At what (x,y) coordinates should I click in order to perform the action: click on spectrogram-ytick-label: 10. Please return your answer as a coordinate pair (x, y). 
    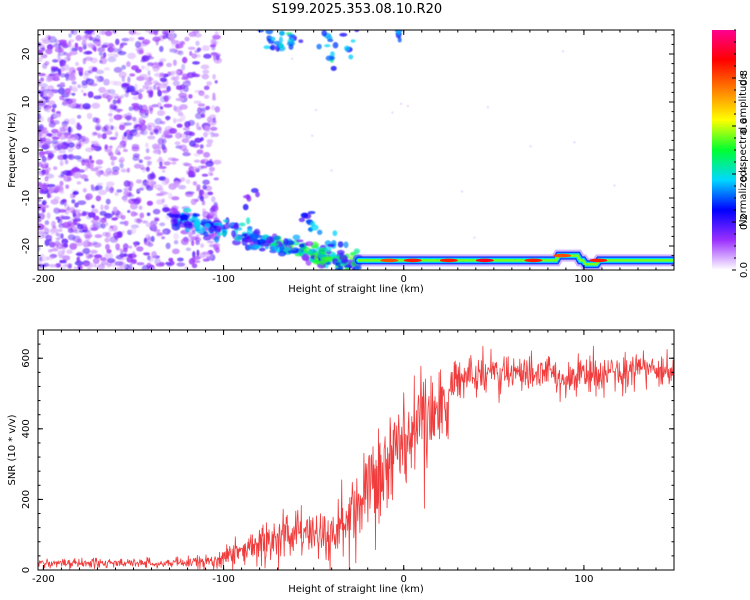
    Looking at the image, I should click on (26, 102).